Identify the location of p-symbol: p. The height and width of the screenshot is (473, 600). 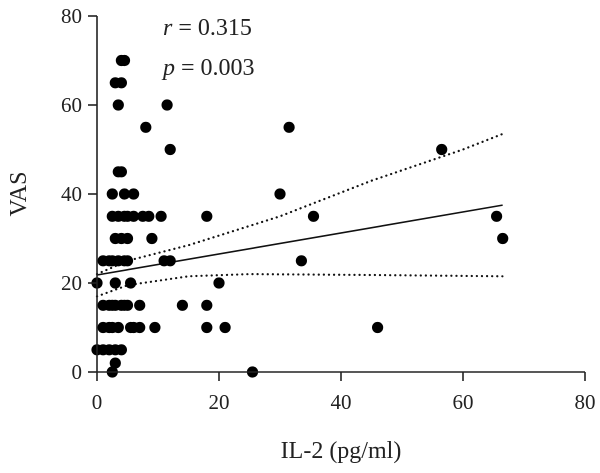
(168, 68).